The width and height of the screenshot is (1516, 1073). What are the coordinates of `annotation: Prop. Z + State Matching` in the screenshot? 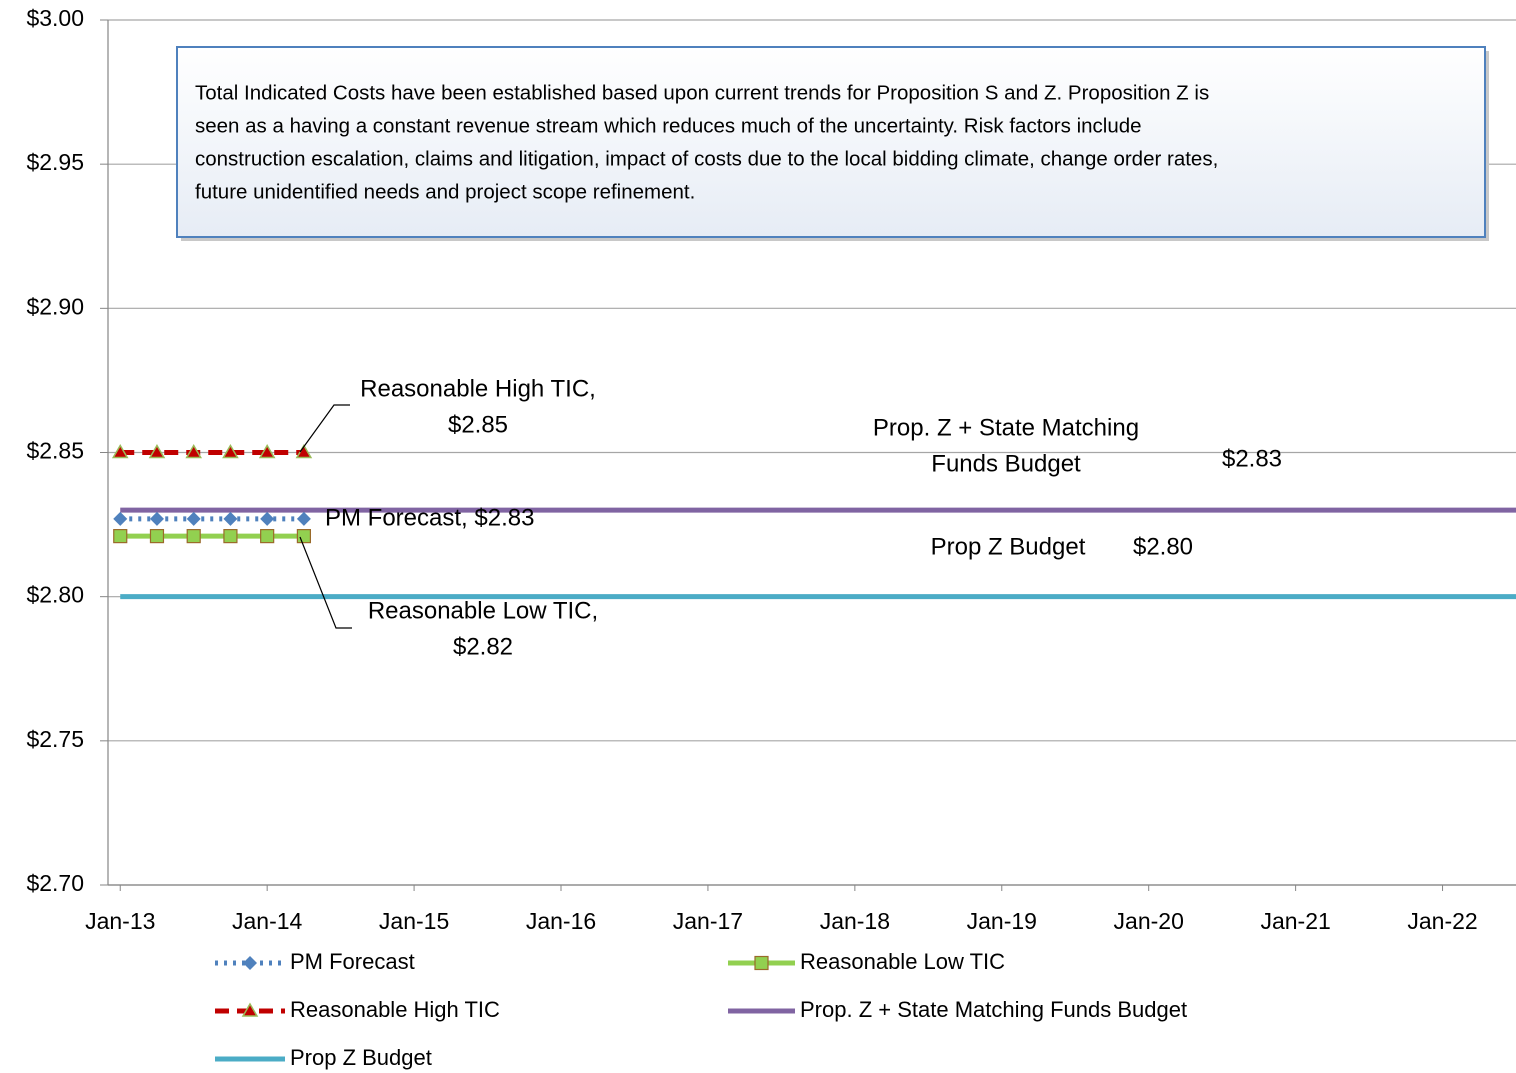 It's located at (1006, 427).